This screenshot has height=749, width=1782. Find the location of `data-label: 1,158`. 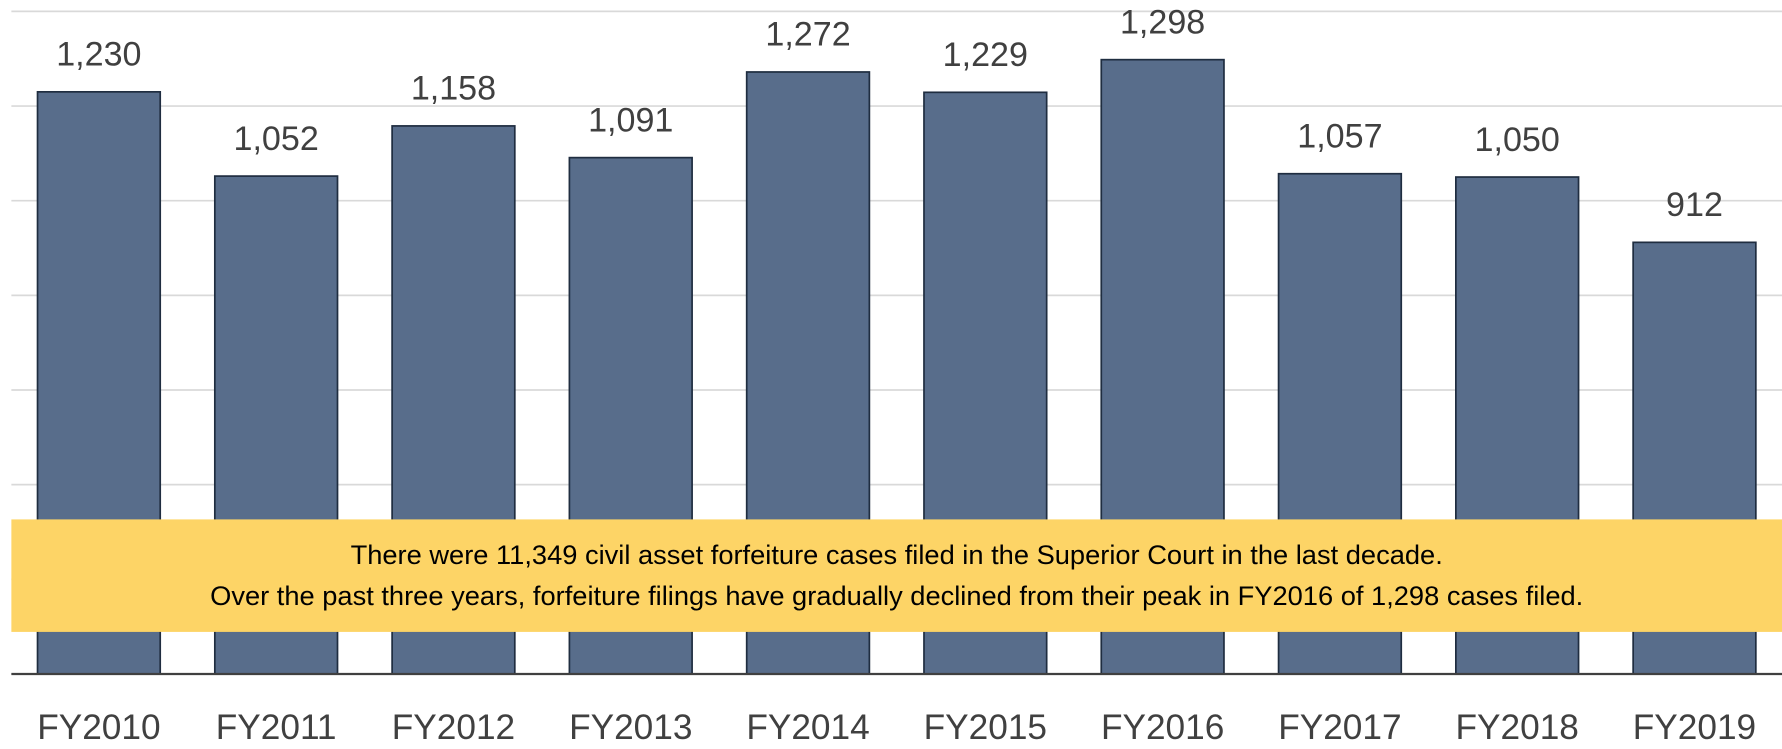

data-label: 1,158 is located at coordinates (453, 89).